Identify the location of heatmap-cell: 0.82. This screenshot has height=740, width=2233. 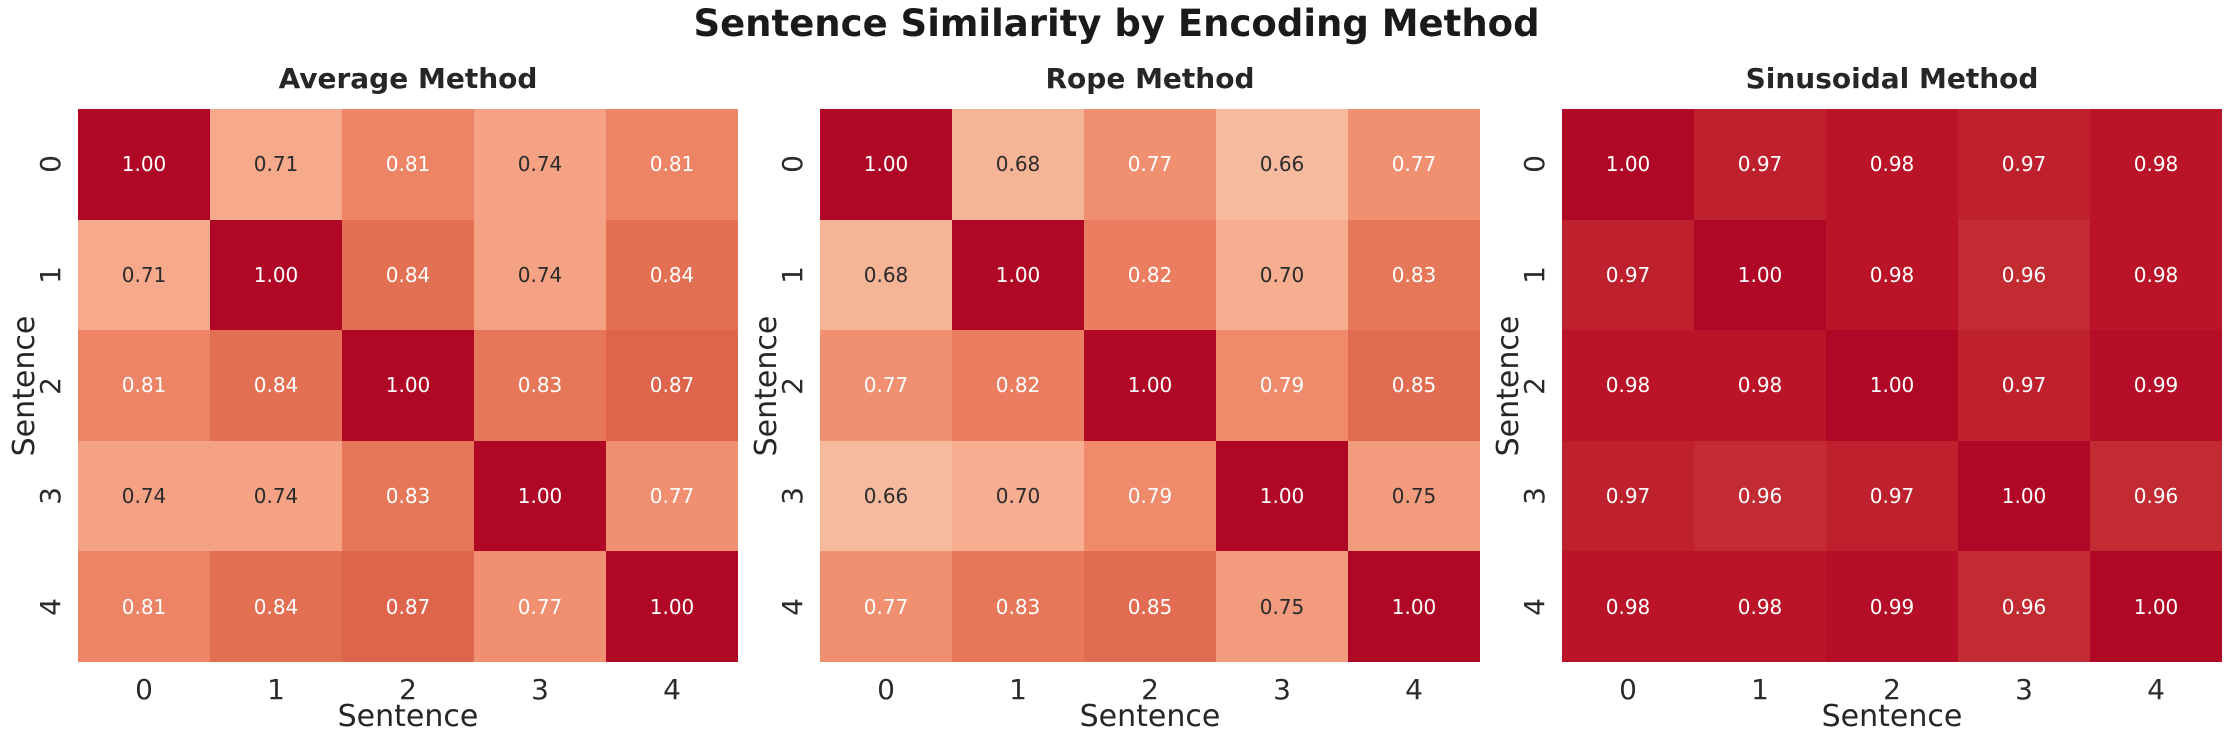
(1018, 385).